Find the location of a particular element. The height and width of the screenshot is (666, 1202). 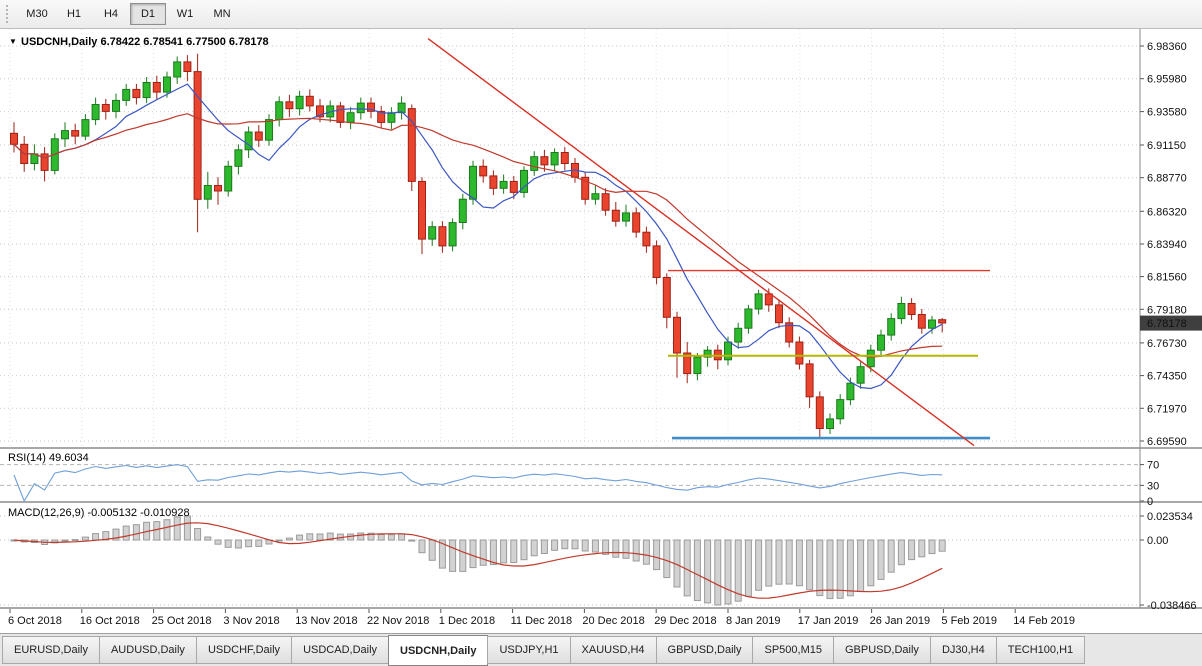

svg-text: 6.76730 is located at coordinates (1167, 344).